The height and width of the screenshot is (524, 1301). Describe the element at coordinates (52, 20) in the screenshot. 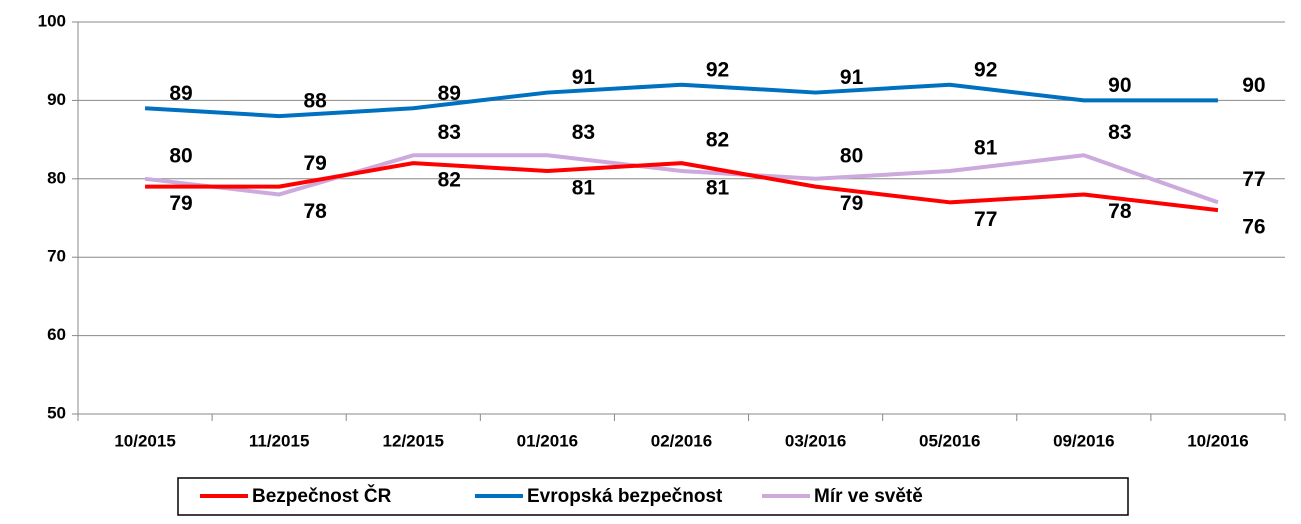

I see `y-tick-label: 100` at that location.